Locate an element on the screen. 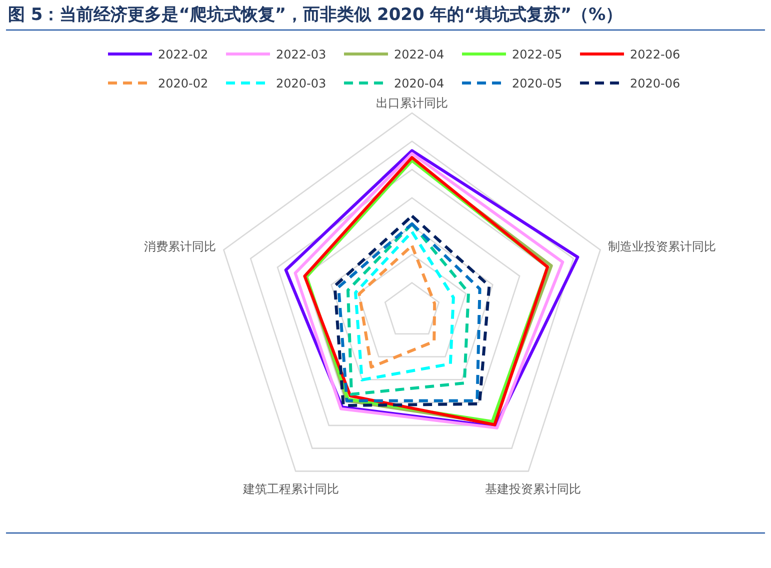 The height and width of the screenshot is (568, 771). legend-label: 2020-04 is located at coordinates (419, 83).